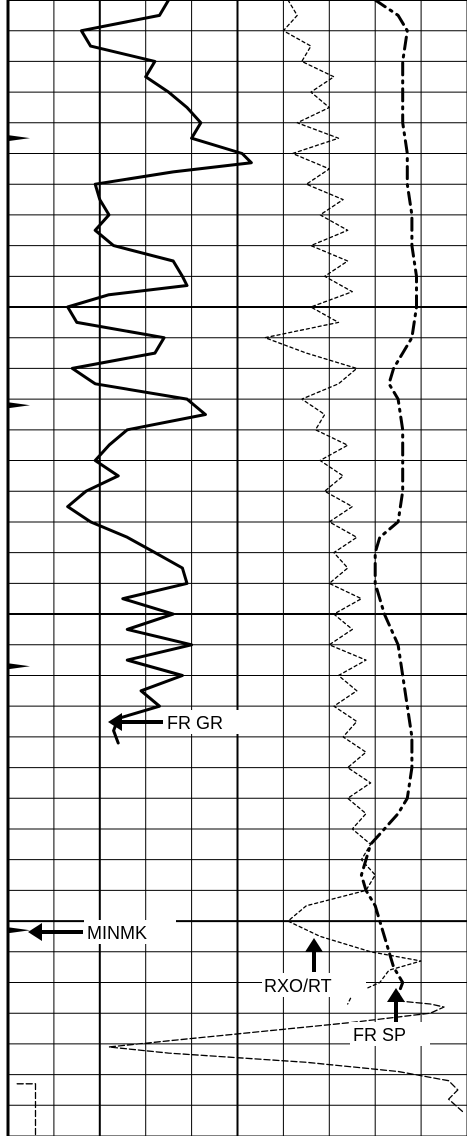 The image size is (467, 1136). I want to click on depth-ticks, so click(19, 534).